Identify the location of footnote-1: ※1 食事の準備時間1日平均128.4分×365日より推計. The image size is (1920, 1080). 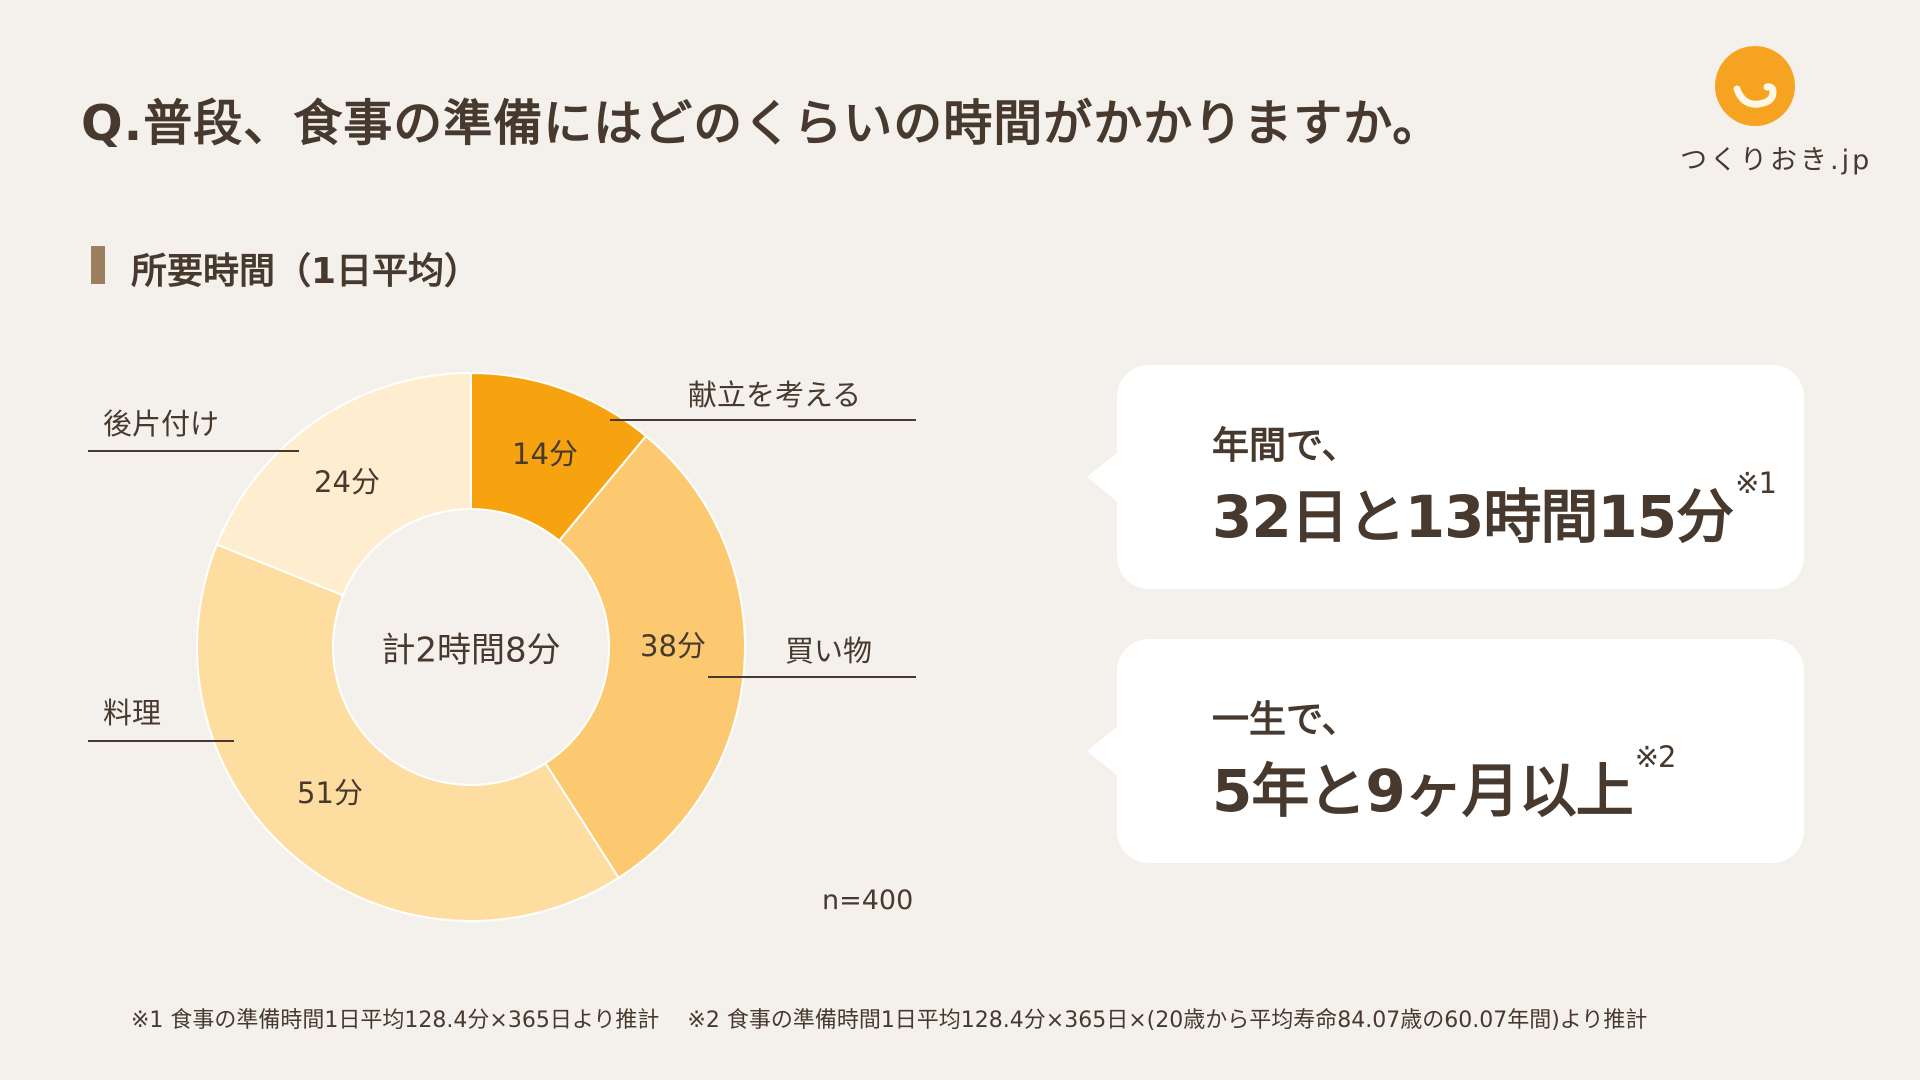
(395, 1020).